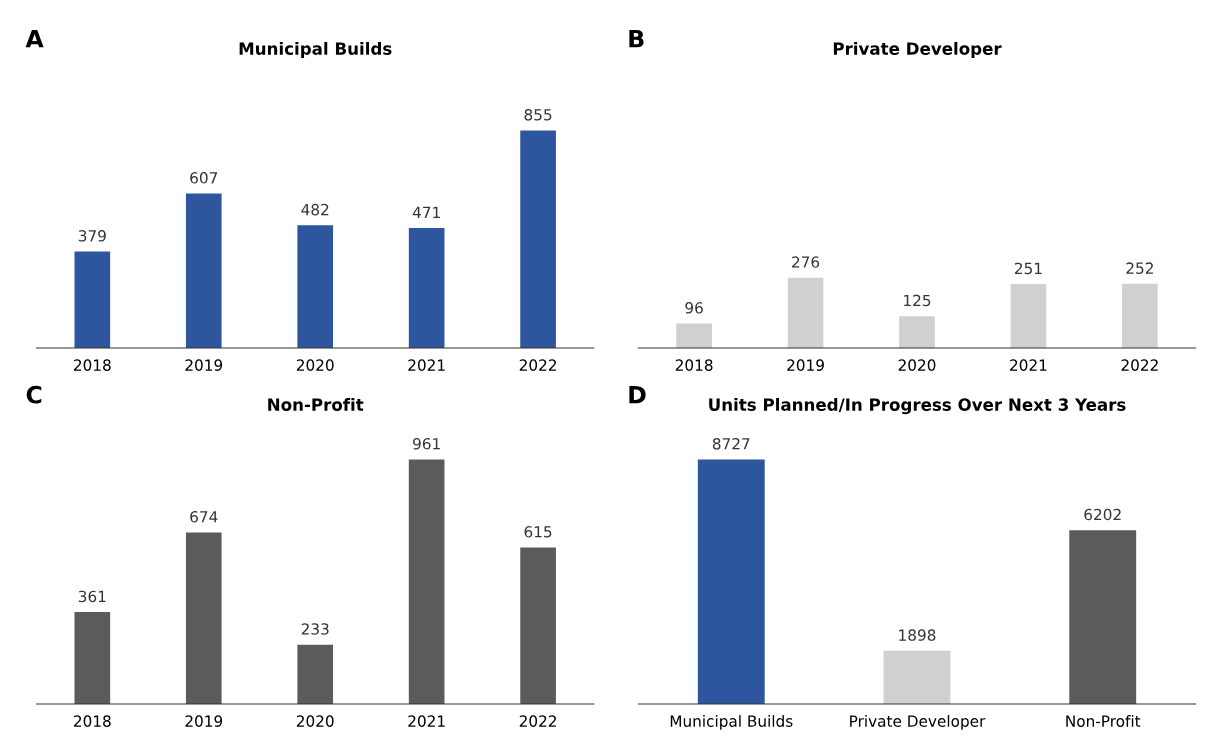  Describe the element at coordinates (731, 722) in the screenshot. I see `x-tick-label: Municipal Builds` at that location.